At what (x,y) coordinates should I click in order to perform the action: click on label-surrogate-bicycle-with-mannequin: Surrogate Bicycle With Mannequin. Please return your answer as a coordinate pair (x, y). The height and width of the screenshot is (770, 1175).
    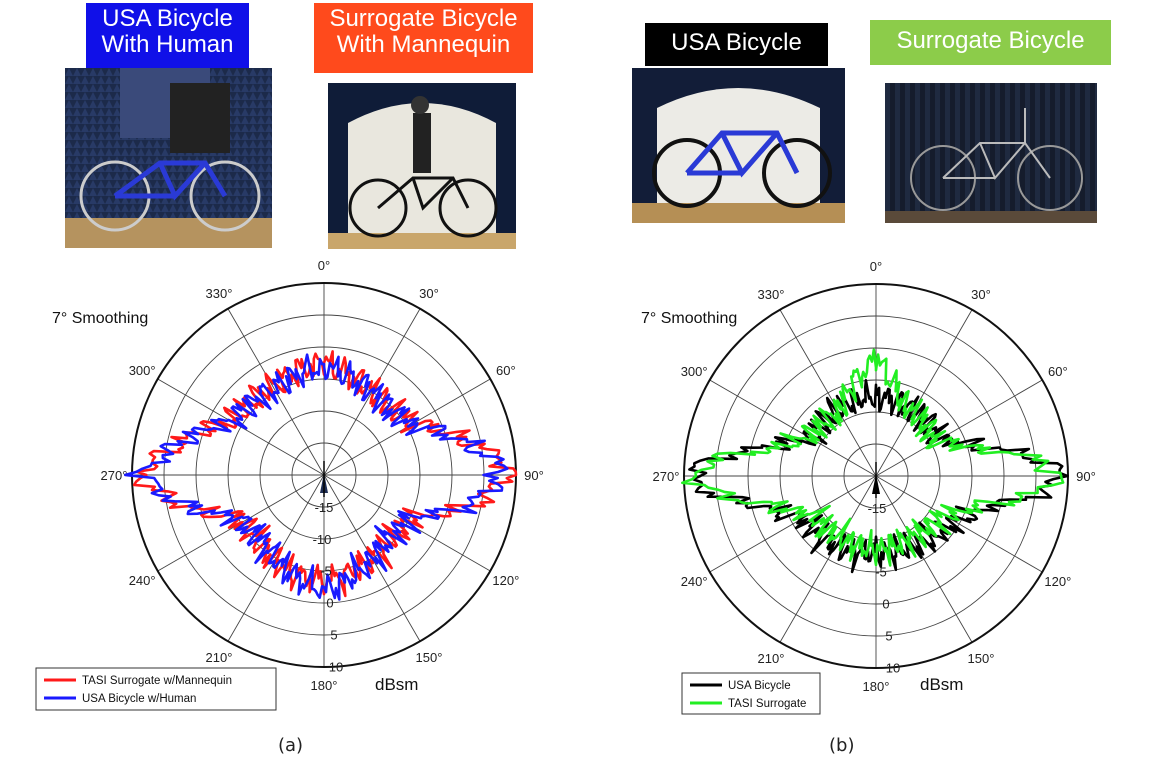
    Looking at the image, I should click on (423, 38).